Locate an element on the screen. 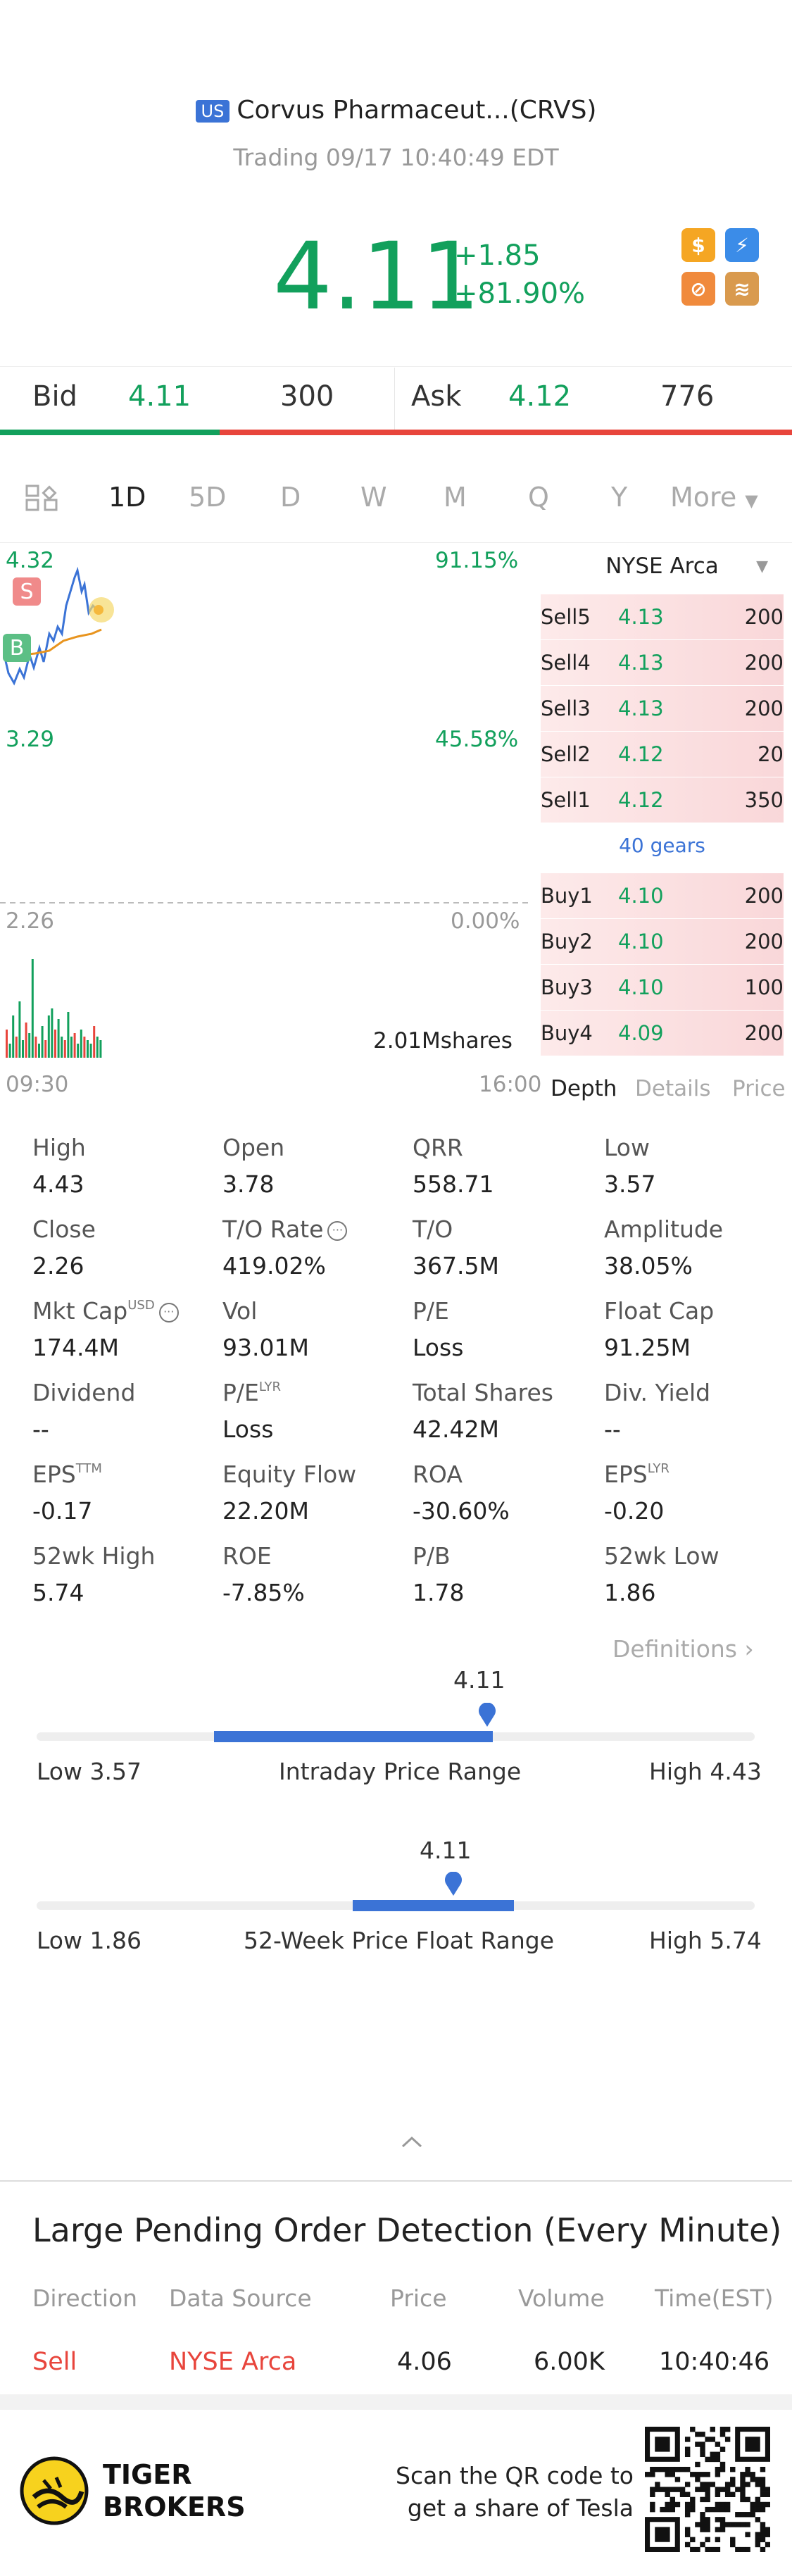 The image size is (792, 2576). stat-value: 174.4M is located at coordinates (75, 1347).